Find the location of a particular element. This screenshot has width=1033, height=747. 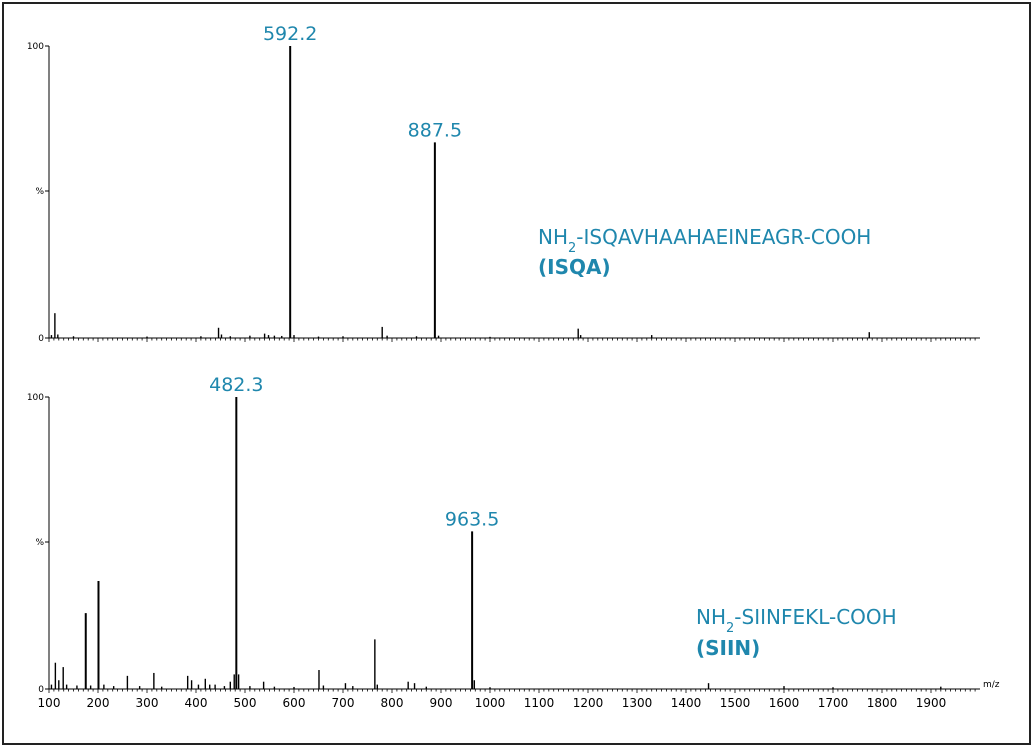

x-tick-label: 700 is located at coordinates (343, 703).